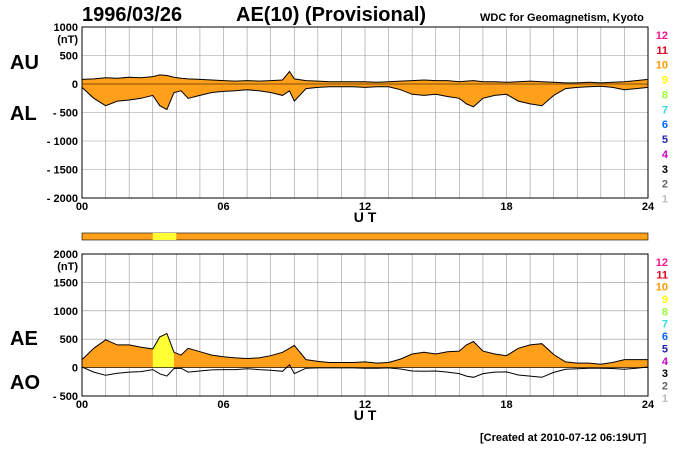  Describe the element at coordinates (665, 110) in the screenshot. I see `p1-level-label: 7` at that location.